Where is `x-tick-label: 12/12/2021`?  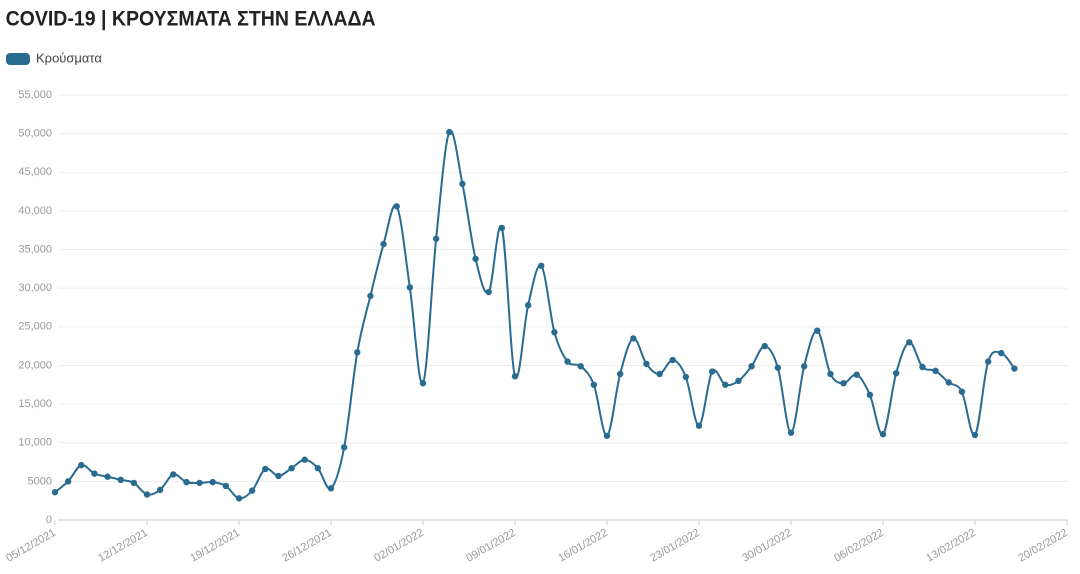
x-tick-label: 12/12/2021 is located at coordinates (123, 546).